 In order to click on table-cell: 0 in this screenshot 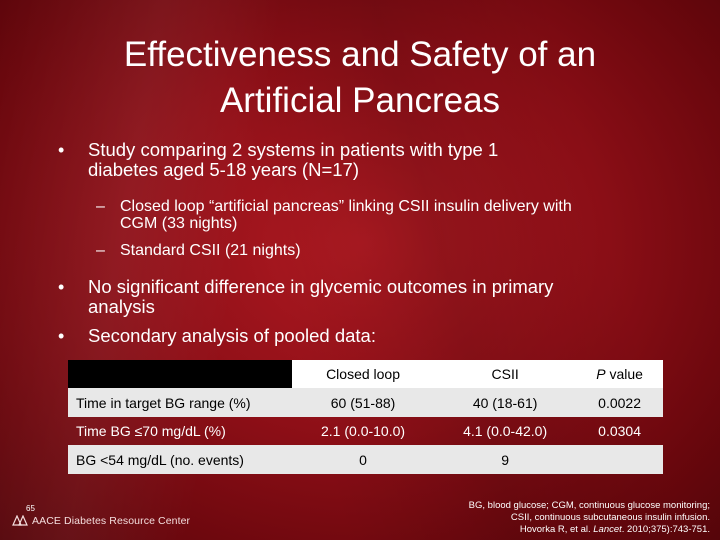, I will do `click(363, 459)`.